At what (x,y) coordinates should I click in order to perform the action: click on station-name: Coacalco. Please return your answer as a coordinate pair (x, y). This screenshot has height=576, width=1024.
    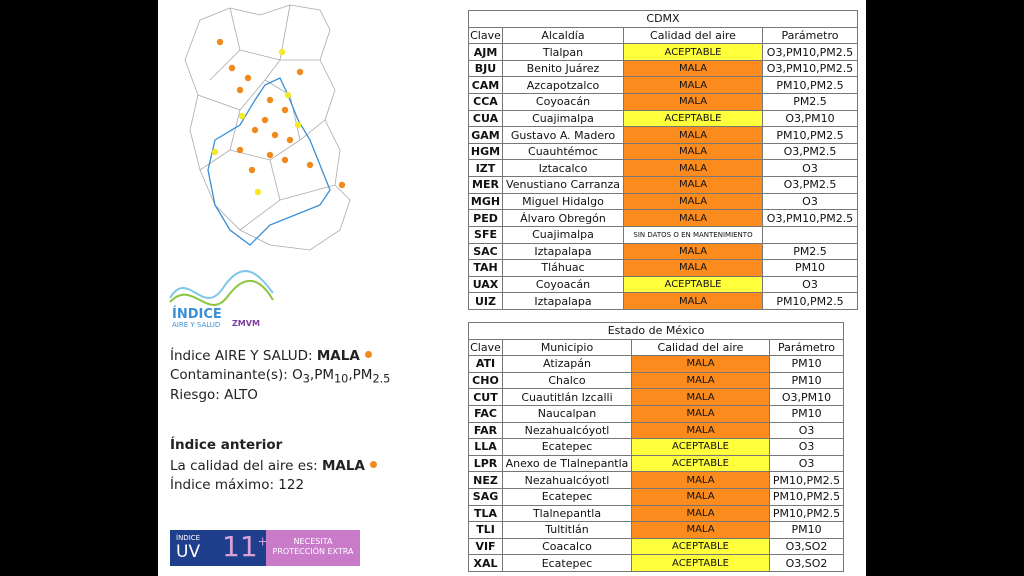
    Looking at the image, I should click on (567, 546).